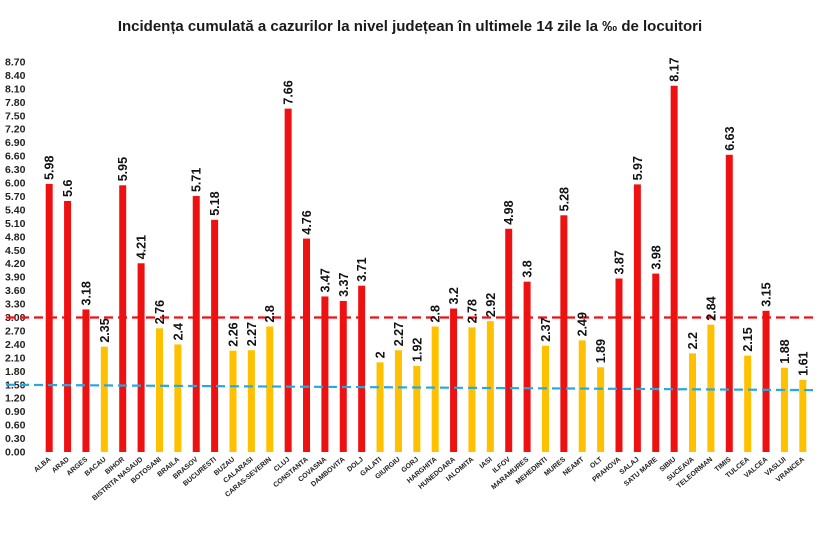  What do you see at coordinates (638, 168) in the screenshot?
I see `data-label: 5.97` at bounding box center [638, 168].